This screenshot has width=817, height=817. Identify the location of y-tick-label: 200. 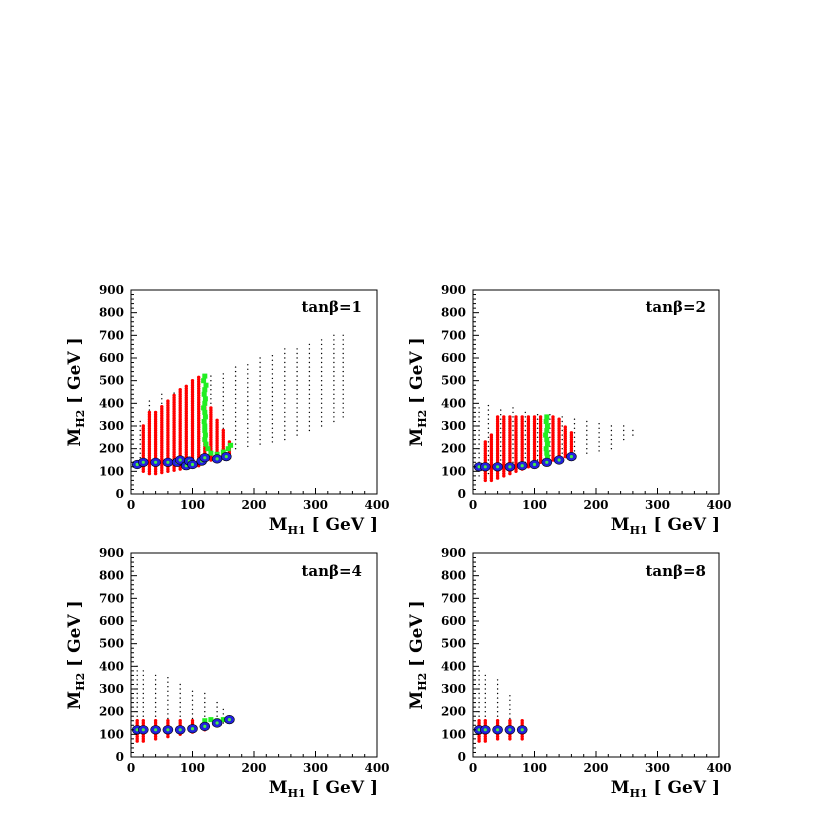
(111, 449).